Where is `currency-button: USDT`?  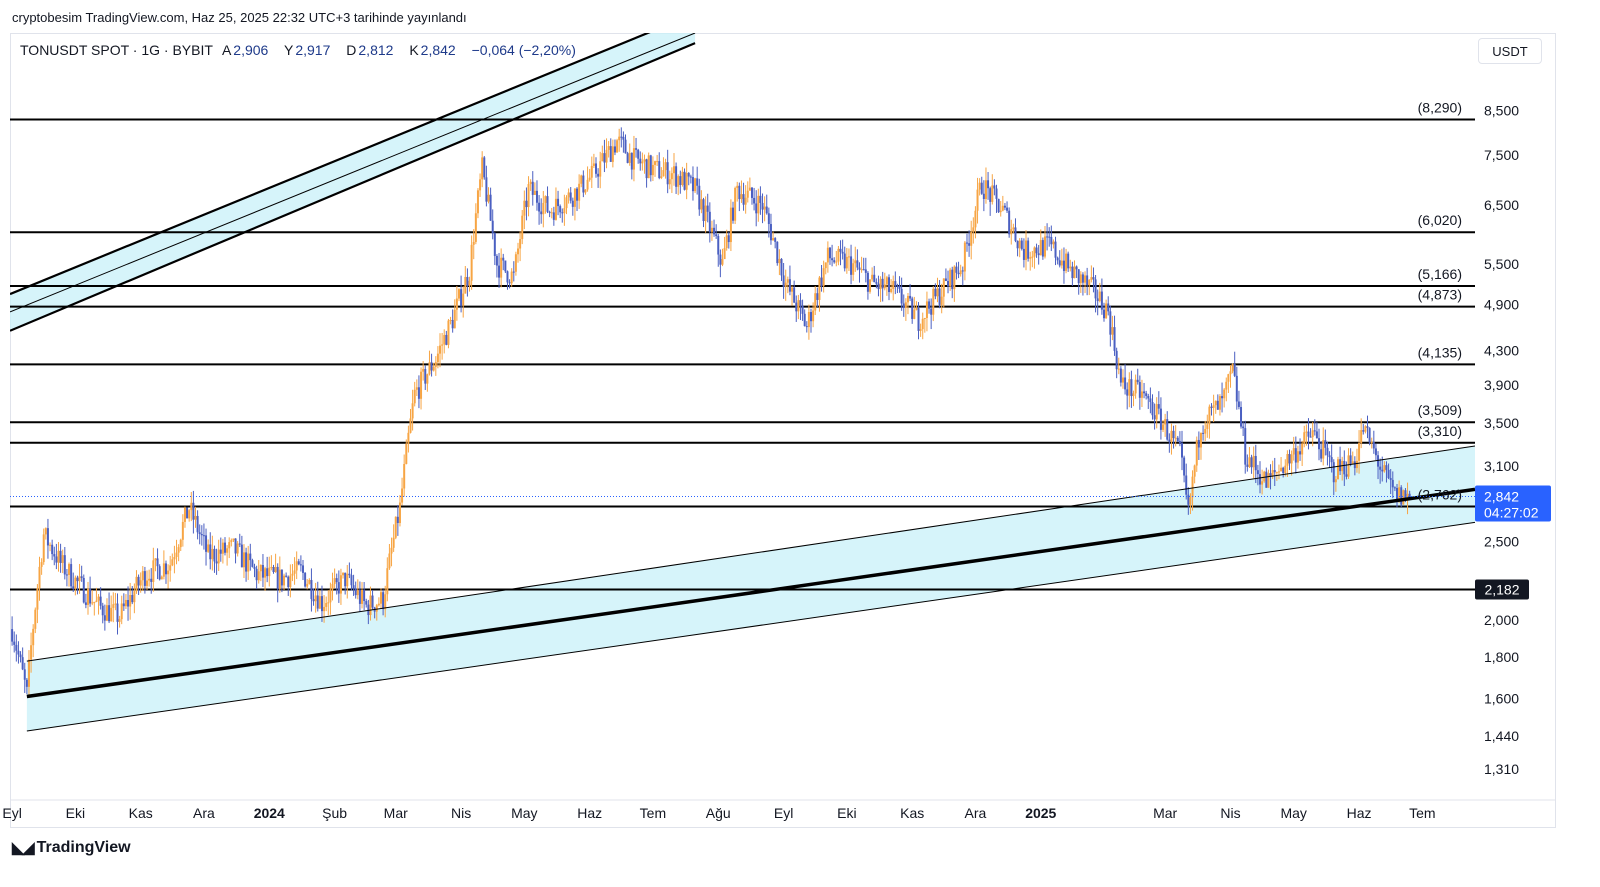
currency-button: USDT is located at coordinates (1510, 51).